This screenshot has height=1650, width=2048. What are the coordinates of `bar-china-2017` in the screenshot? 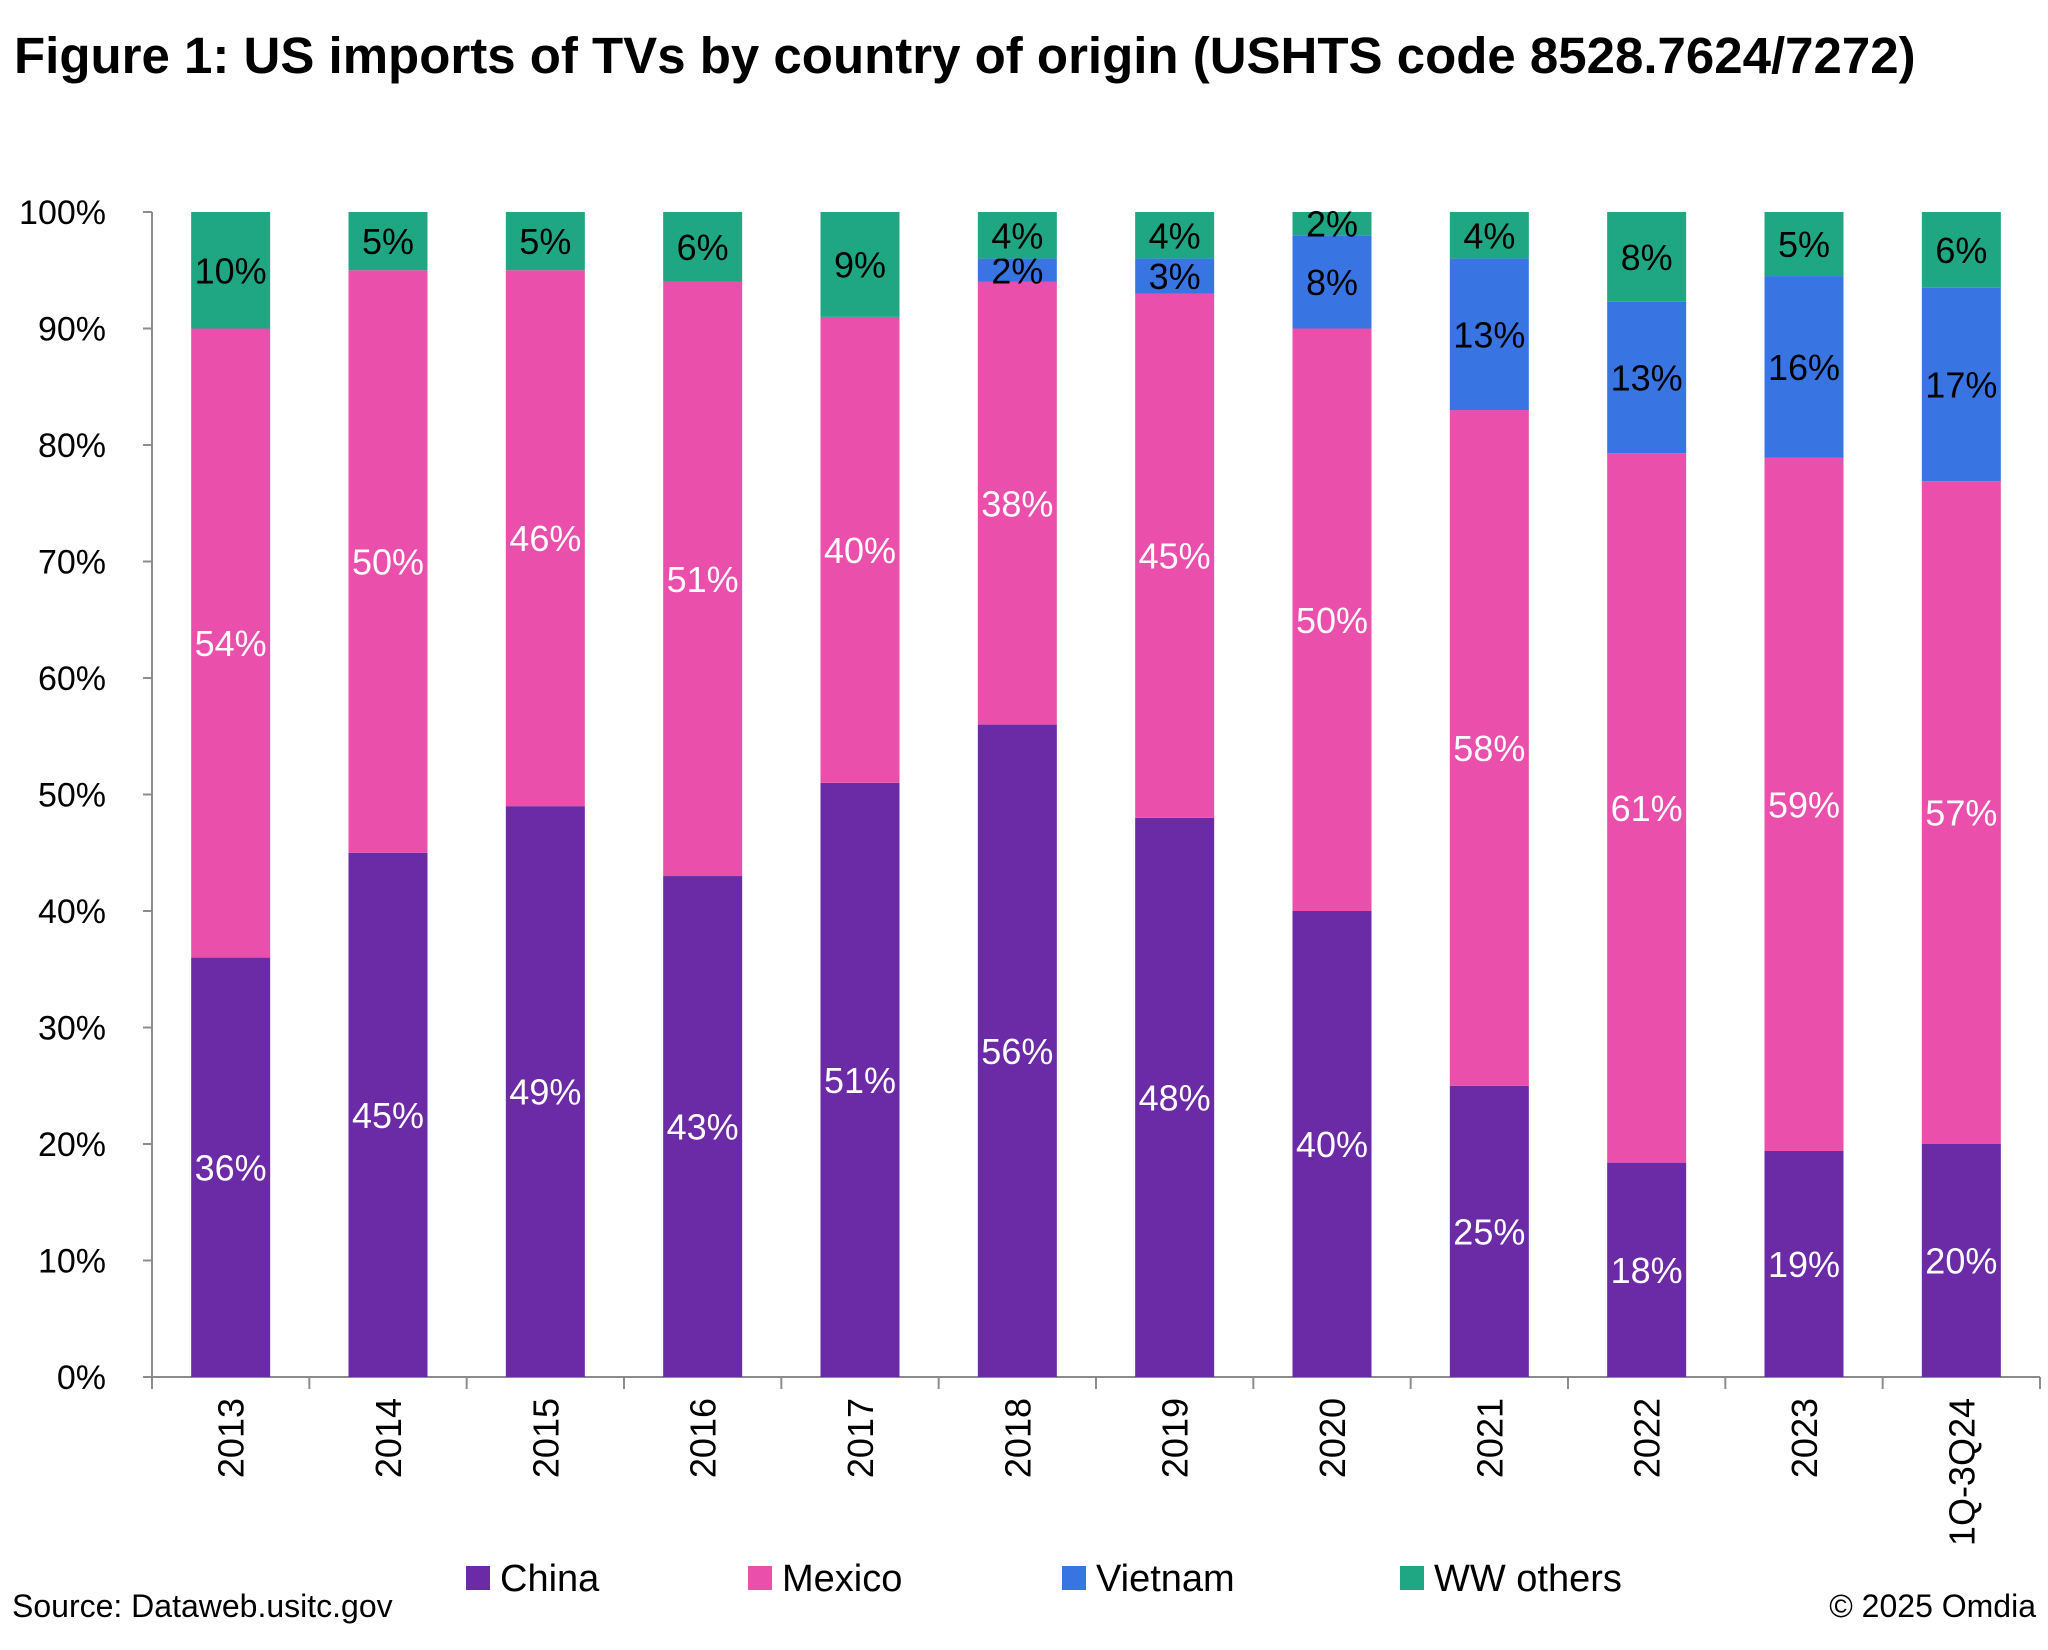 It's located at (860, 1079).